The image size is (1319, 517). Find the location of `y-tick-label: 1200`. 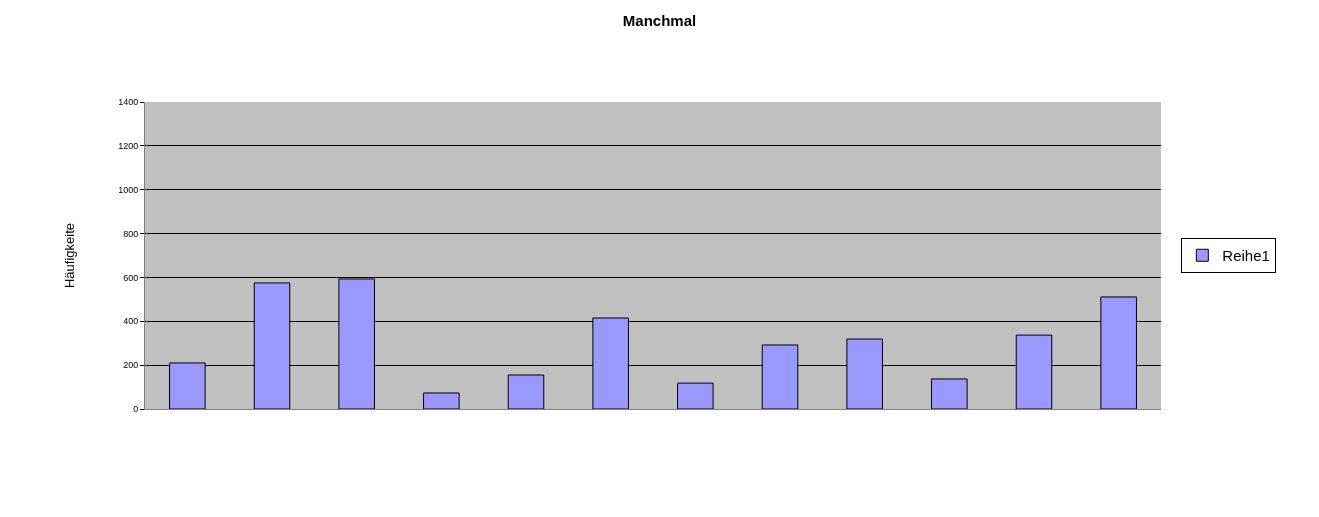

y-tick-label: 1200 is located at coordinates (128, 146).